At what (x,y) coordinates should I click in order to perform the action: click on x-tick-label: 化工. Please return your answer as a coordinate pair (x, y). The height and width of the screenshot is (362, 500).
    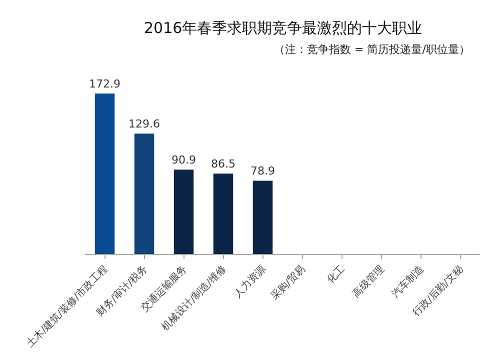
    Looking at the image, I should click on (336, 274).